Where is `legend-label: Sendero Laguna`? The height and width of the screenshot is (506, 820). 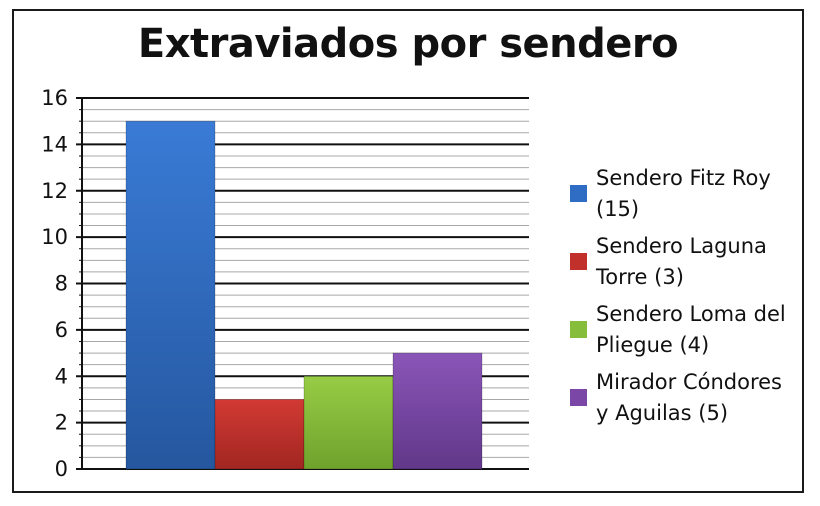 legend-label: Sendero Laguna is located at coordinates (681, 246).